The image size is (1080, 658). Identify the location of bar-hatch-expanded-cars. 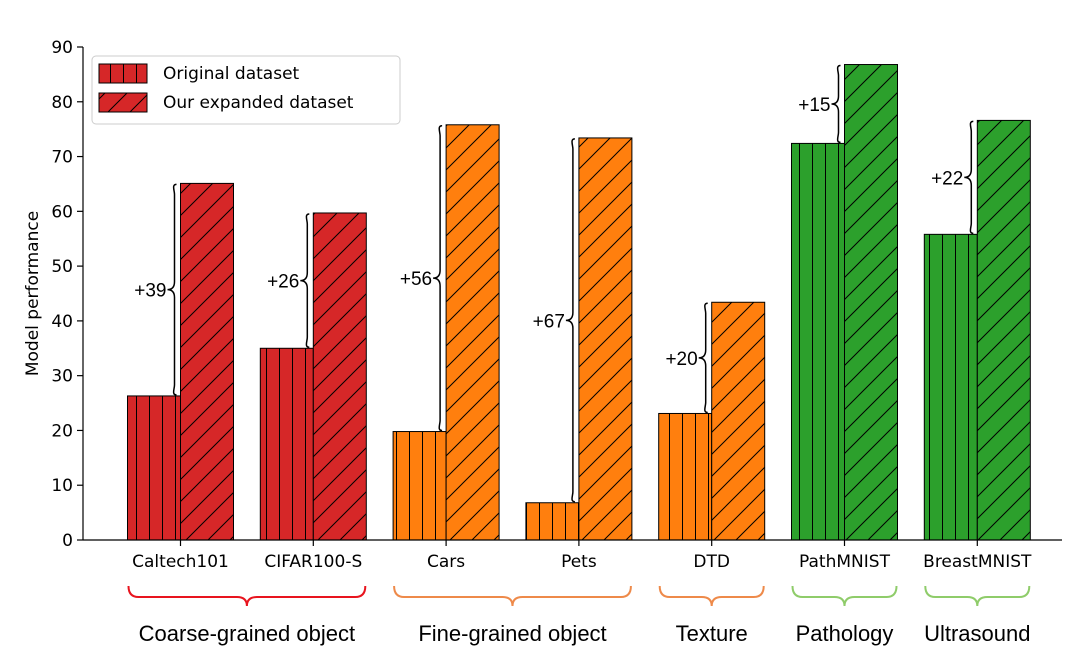
(472, 332).